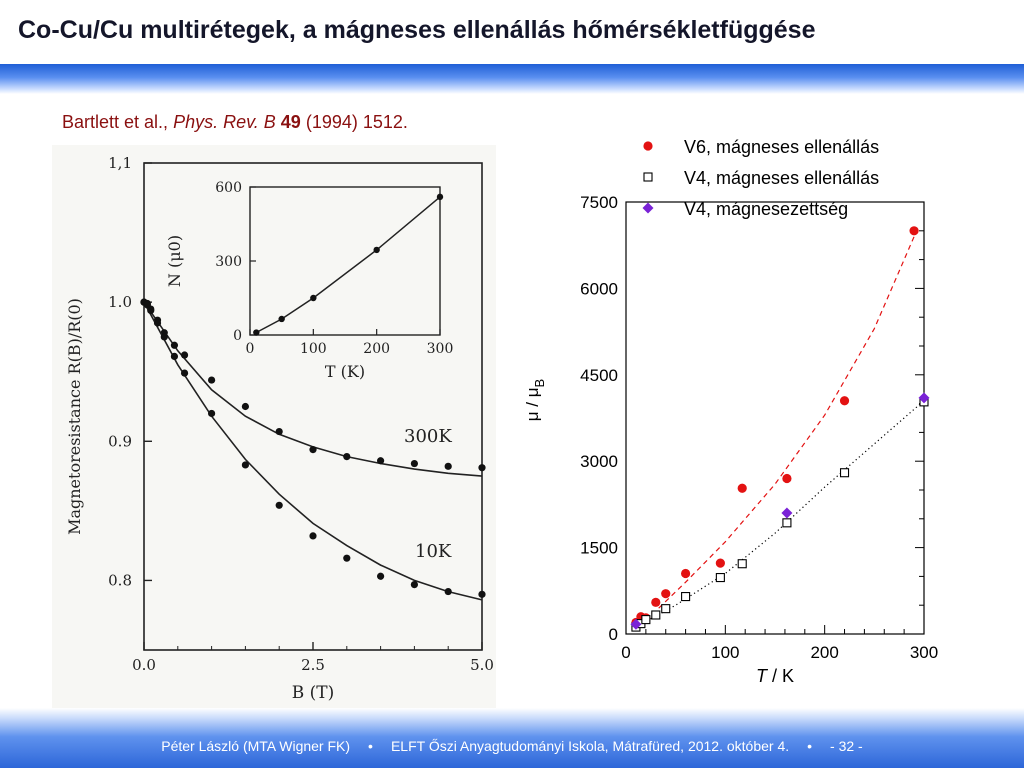 This screenshot has width=1024, height=768. What do you see at coordinates (256, 746) in the screenshot?
I see `footer-author: Péter László (MTA Wigner FK)` at bounding box center [256, 746].